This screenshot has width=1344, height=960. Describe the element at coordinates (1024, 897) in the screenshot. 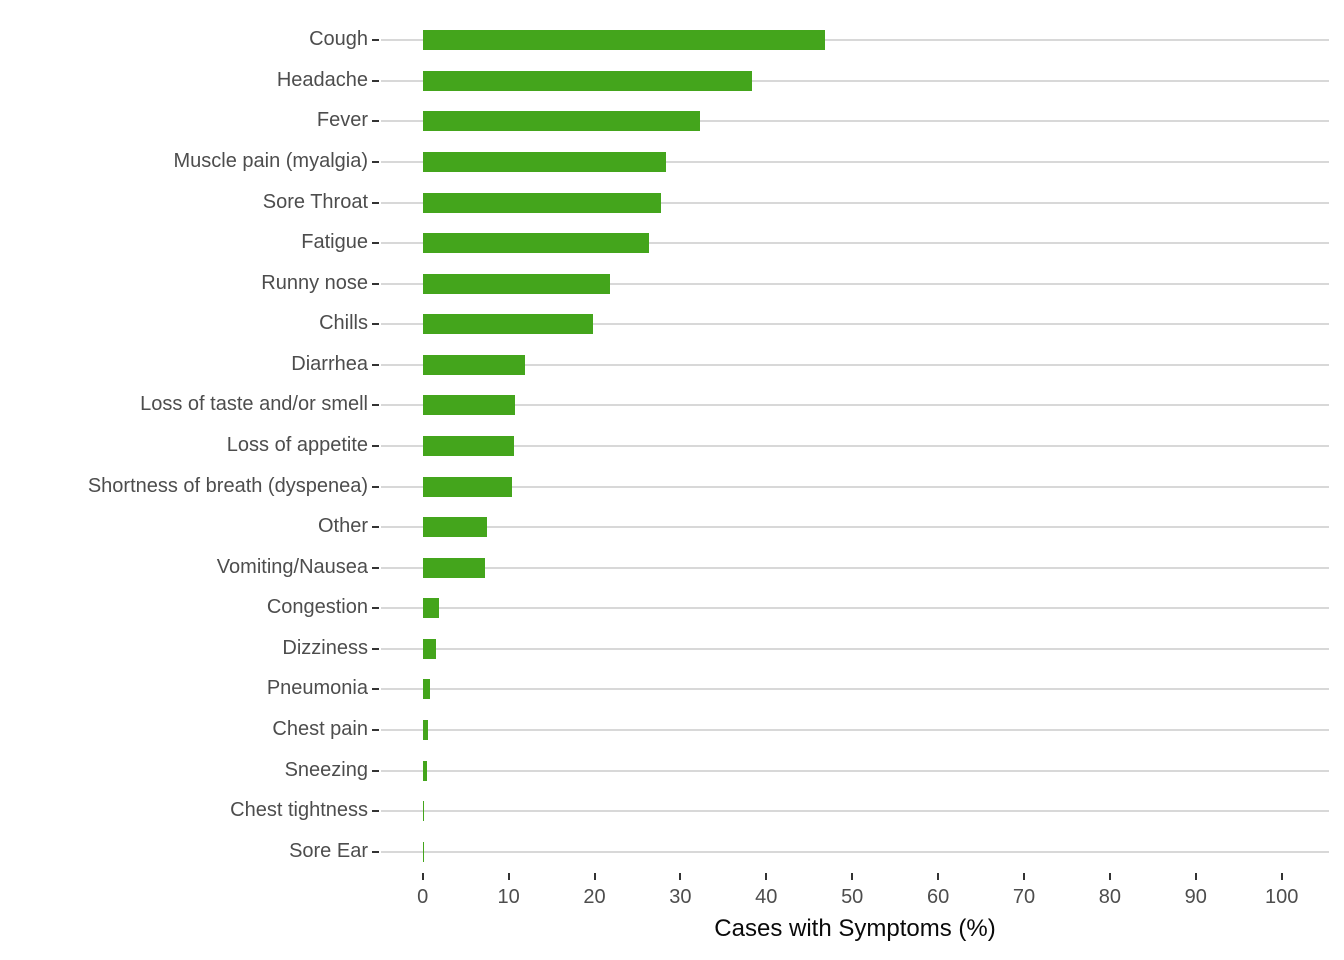

I see `x-axis-tick-label: 70` at that location.